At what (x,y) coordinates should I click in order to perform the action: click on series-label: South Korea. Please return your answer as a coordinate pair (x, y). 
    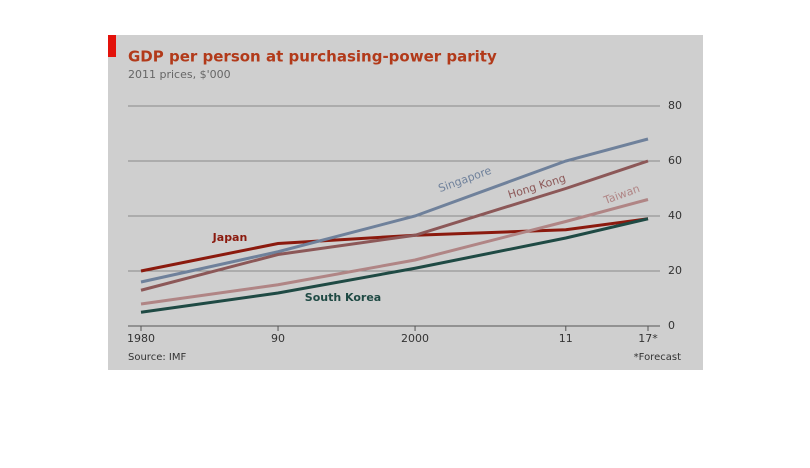
    Looking at the image, I should click on (343, 297).